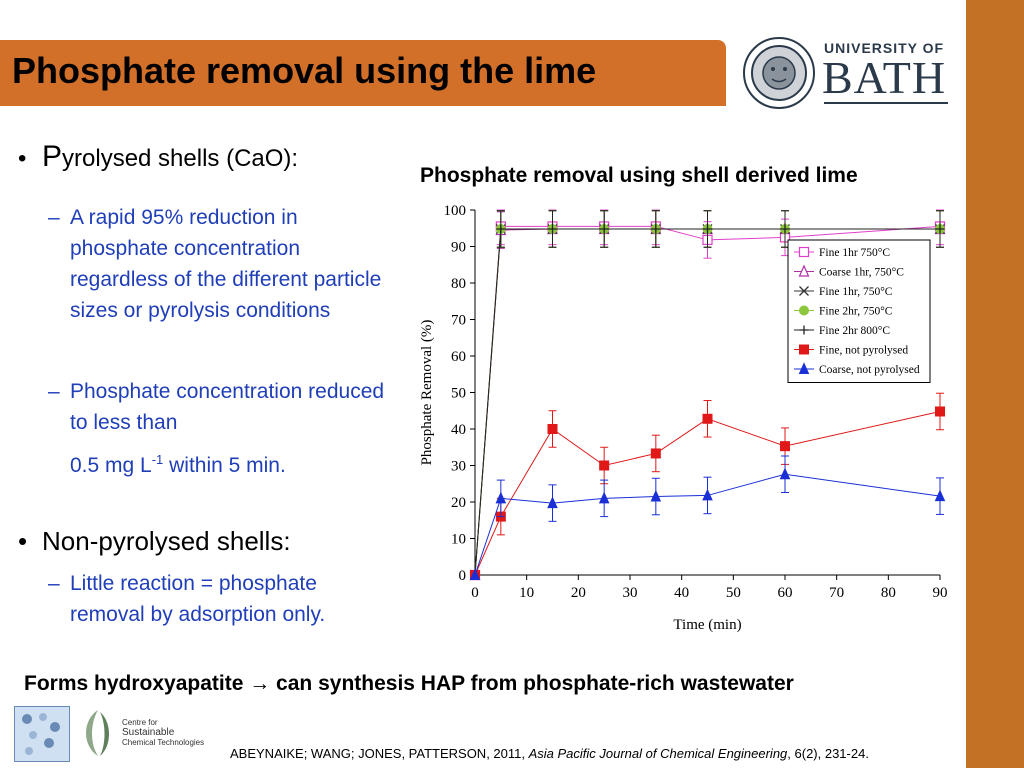  What do you see at coordinates (869, 370) in the screenshot?
I see `legend-entry: Coarse, not pyrolysed` at bounding box center [869, 370].